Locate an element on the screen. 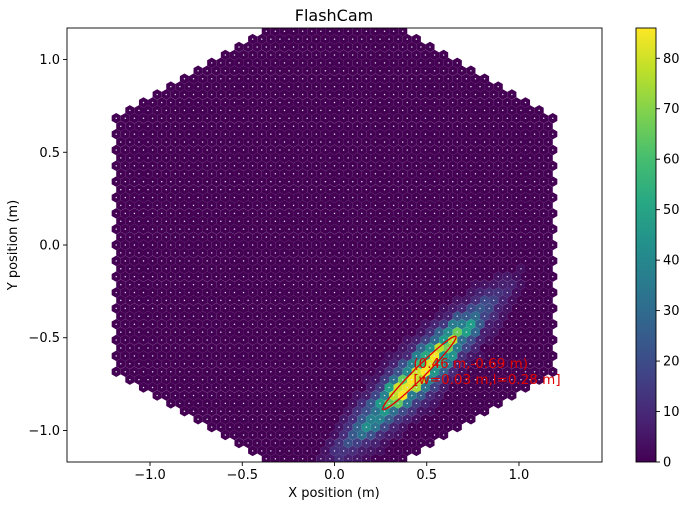  y-tick-label: 0.0 is located at coordinates (49, 246).